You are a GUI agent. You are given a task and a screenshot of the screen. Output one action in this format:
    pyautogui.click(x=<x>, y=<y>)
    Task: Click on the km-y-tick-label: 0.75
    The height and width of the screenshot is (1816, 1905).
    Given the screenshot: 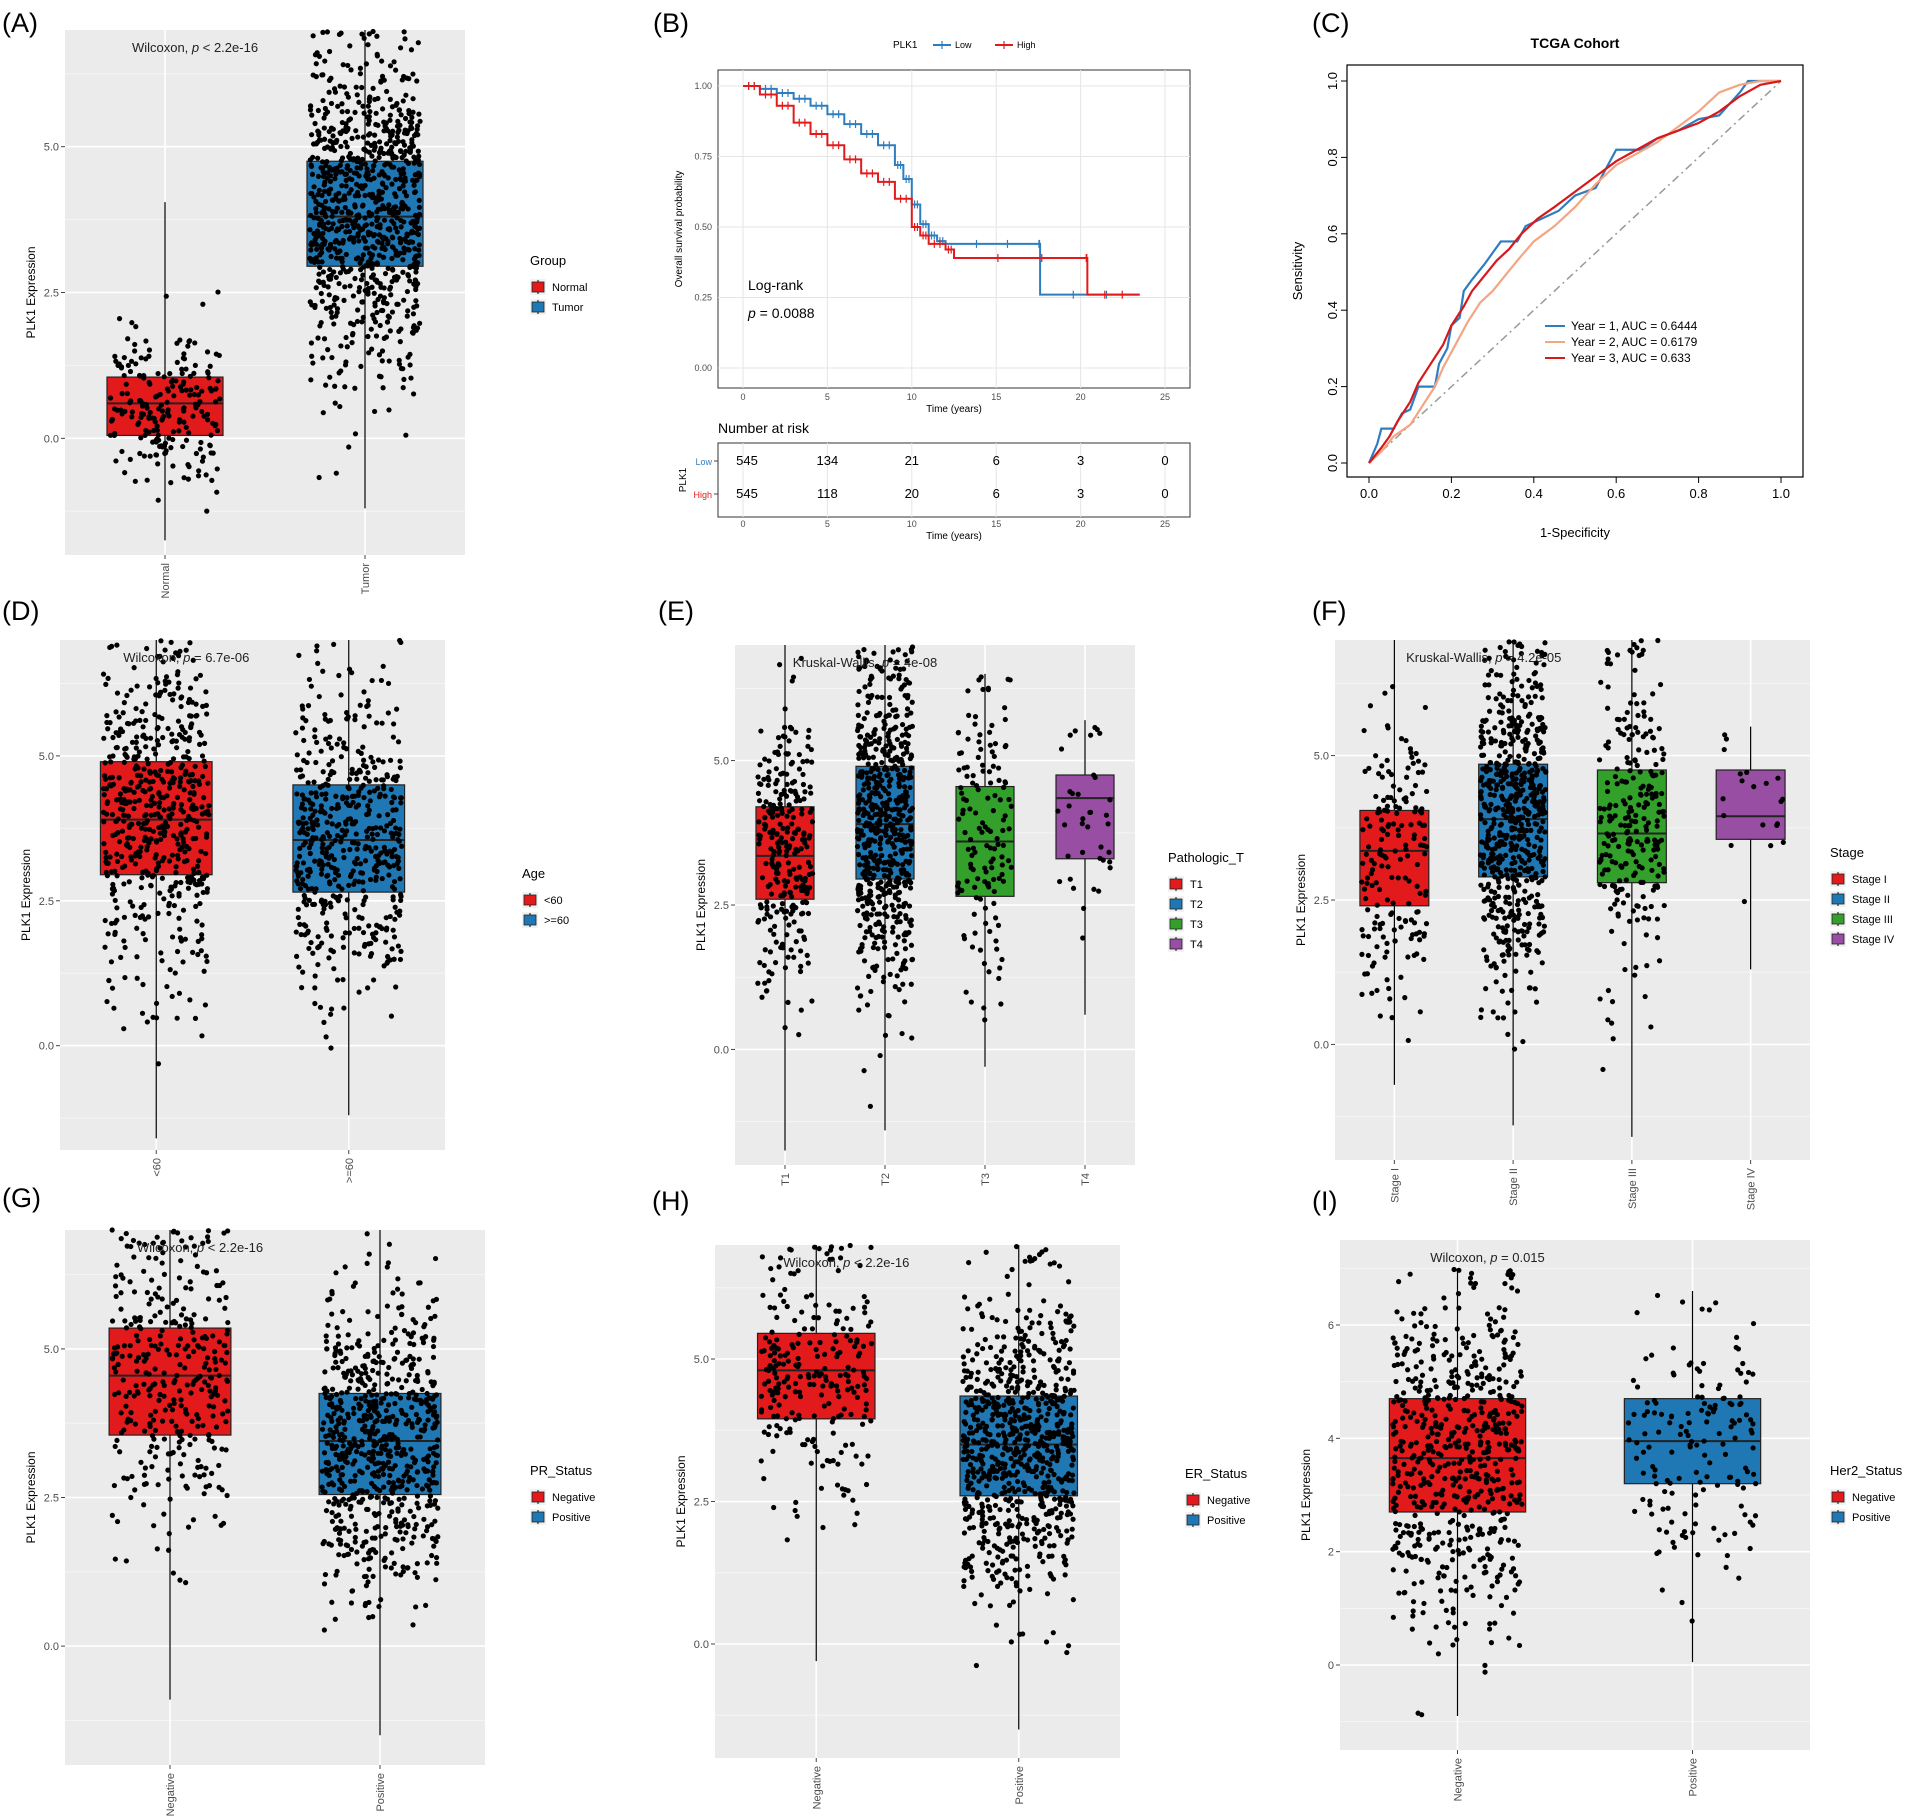 What is the action you would take?
    pyautogui.click(x=703, y=157)
    